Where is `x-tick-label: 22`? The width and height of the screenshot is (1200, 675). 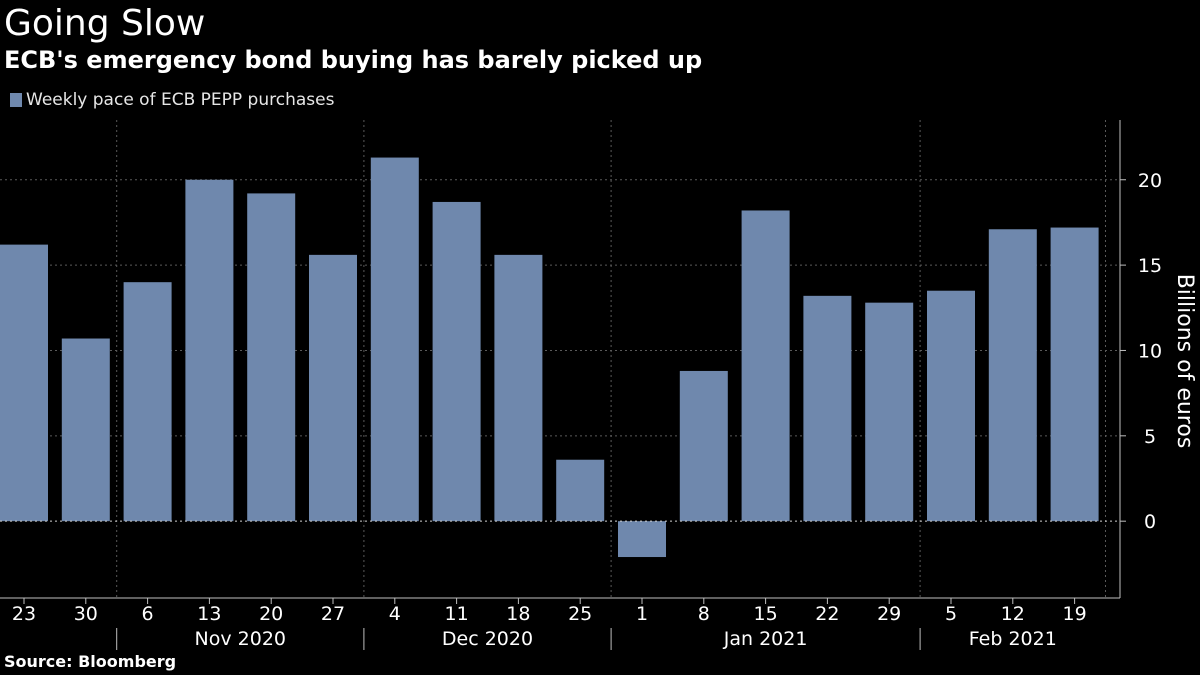 x-tick-label: 22 is located at coordinates (827, 614).